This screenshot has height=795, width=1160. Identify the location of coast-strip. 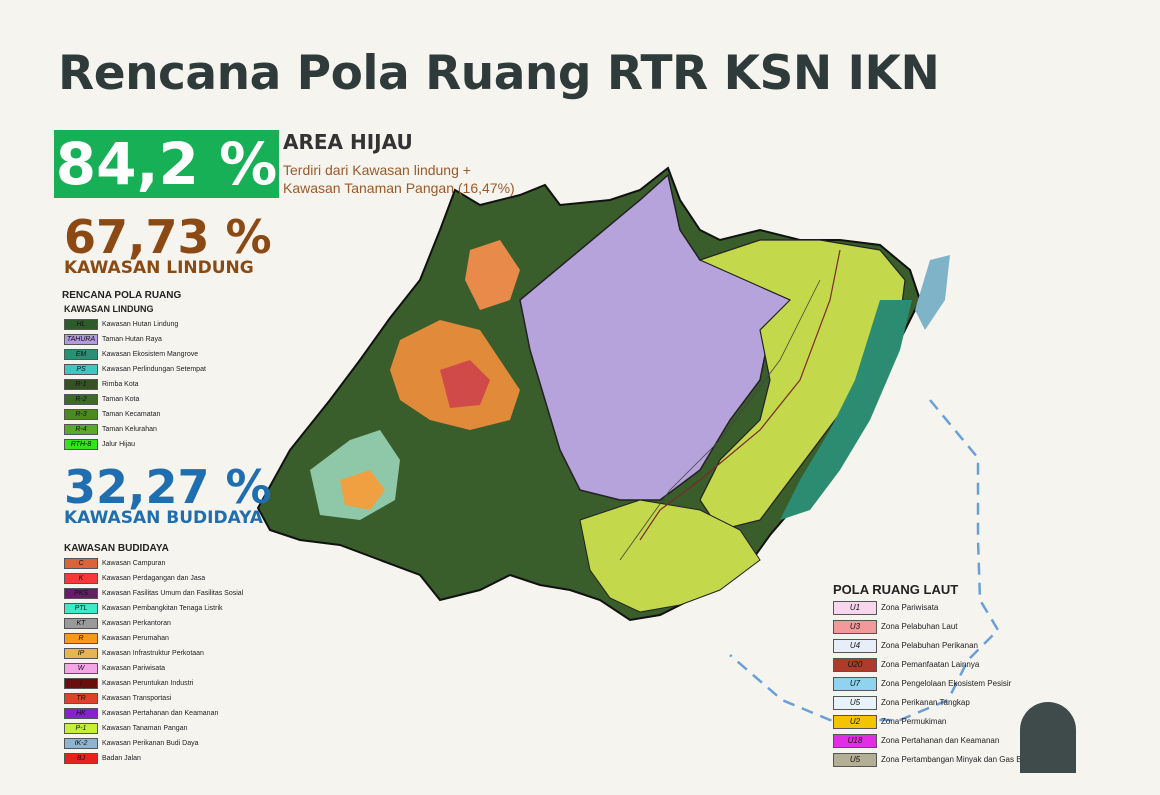
(846, 410).